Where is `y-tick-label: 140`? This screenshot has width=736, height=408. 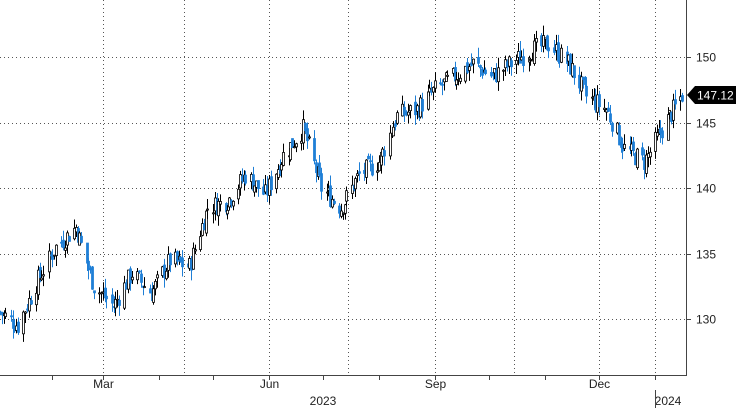
y-tick-label: 140 is located at coordinates (706, 189).